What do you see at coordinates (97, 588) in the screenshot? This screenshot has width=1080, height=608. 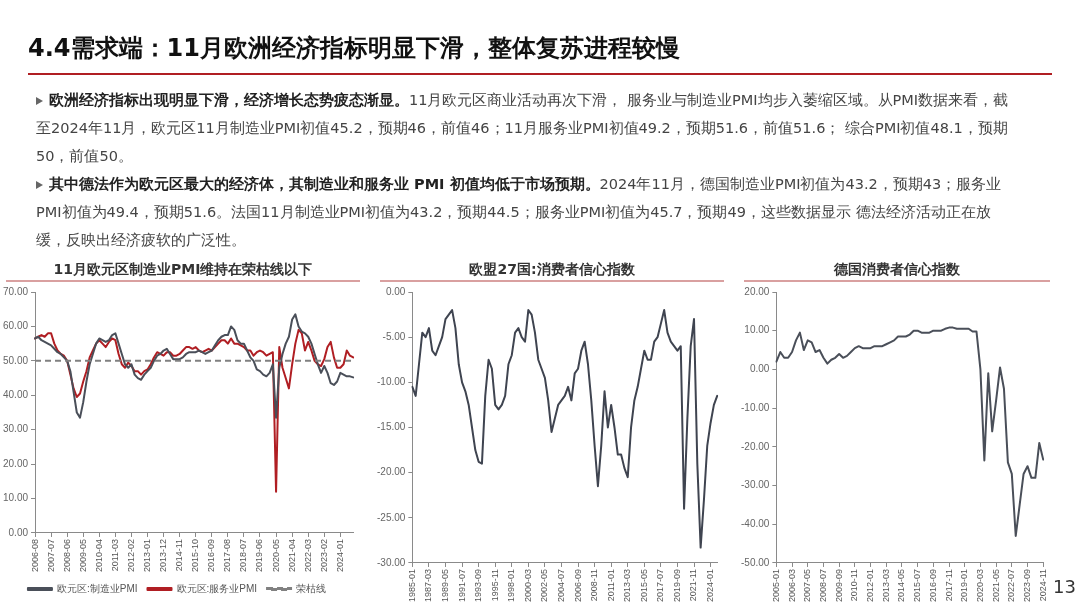 I see `legend-label: 欧元区:制造业PMI` at bounding box center [97, 588].